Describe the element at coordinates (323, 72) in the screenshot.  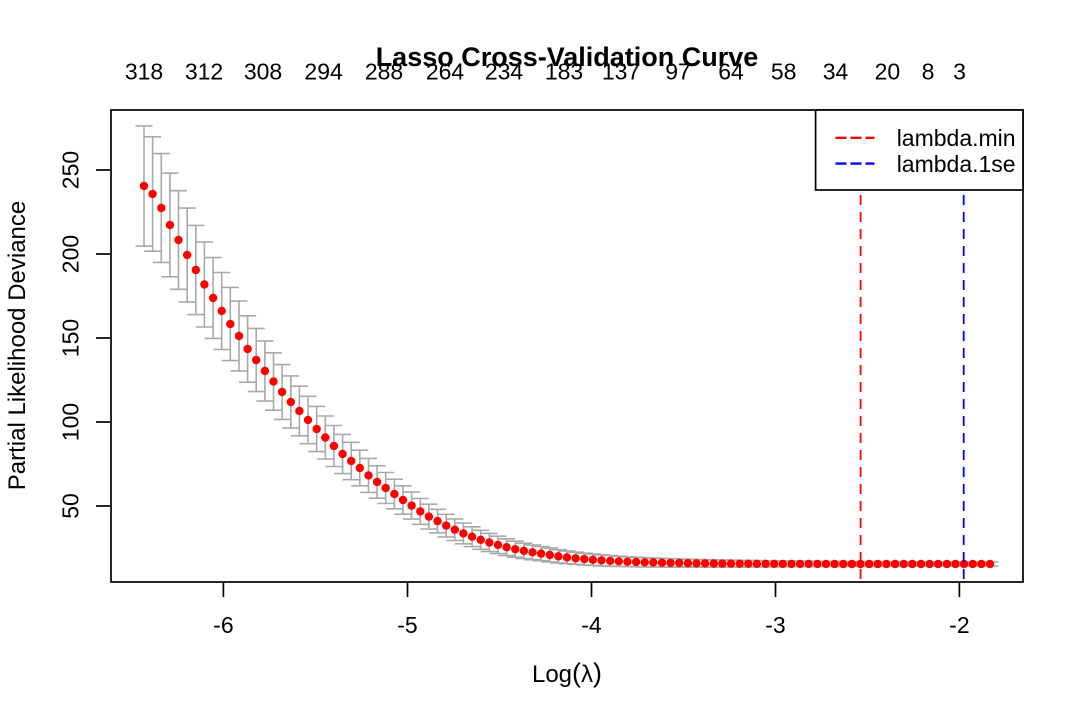
I see `svg-text: 294` at that location.